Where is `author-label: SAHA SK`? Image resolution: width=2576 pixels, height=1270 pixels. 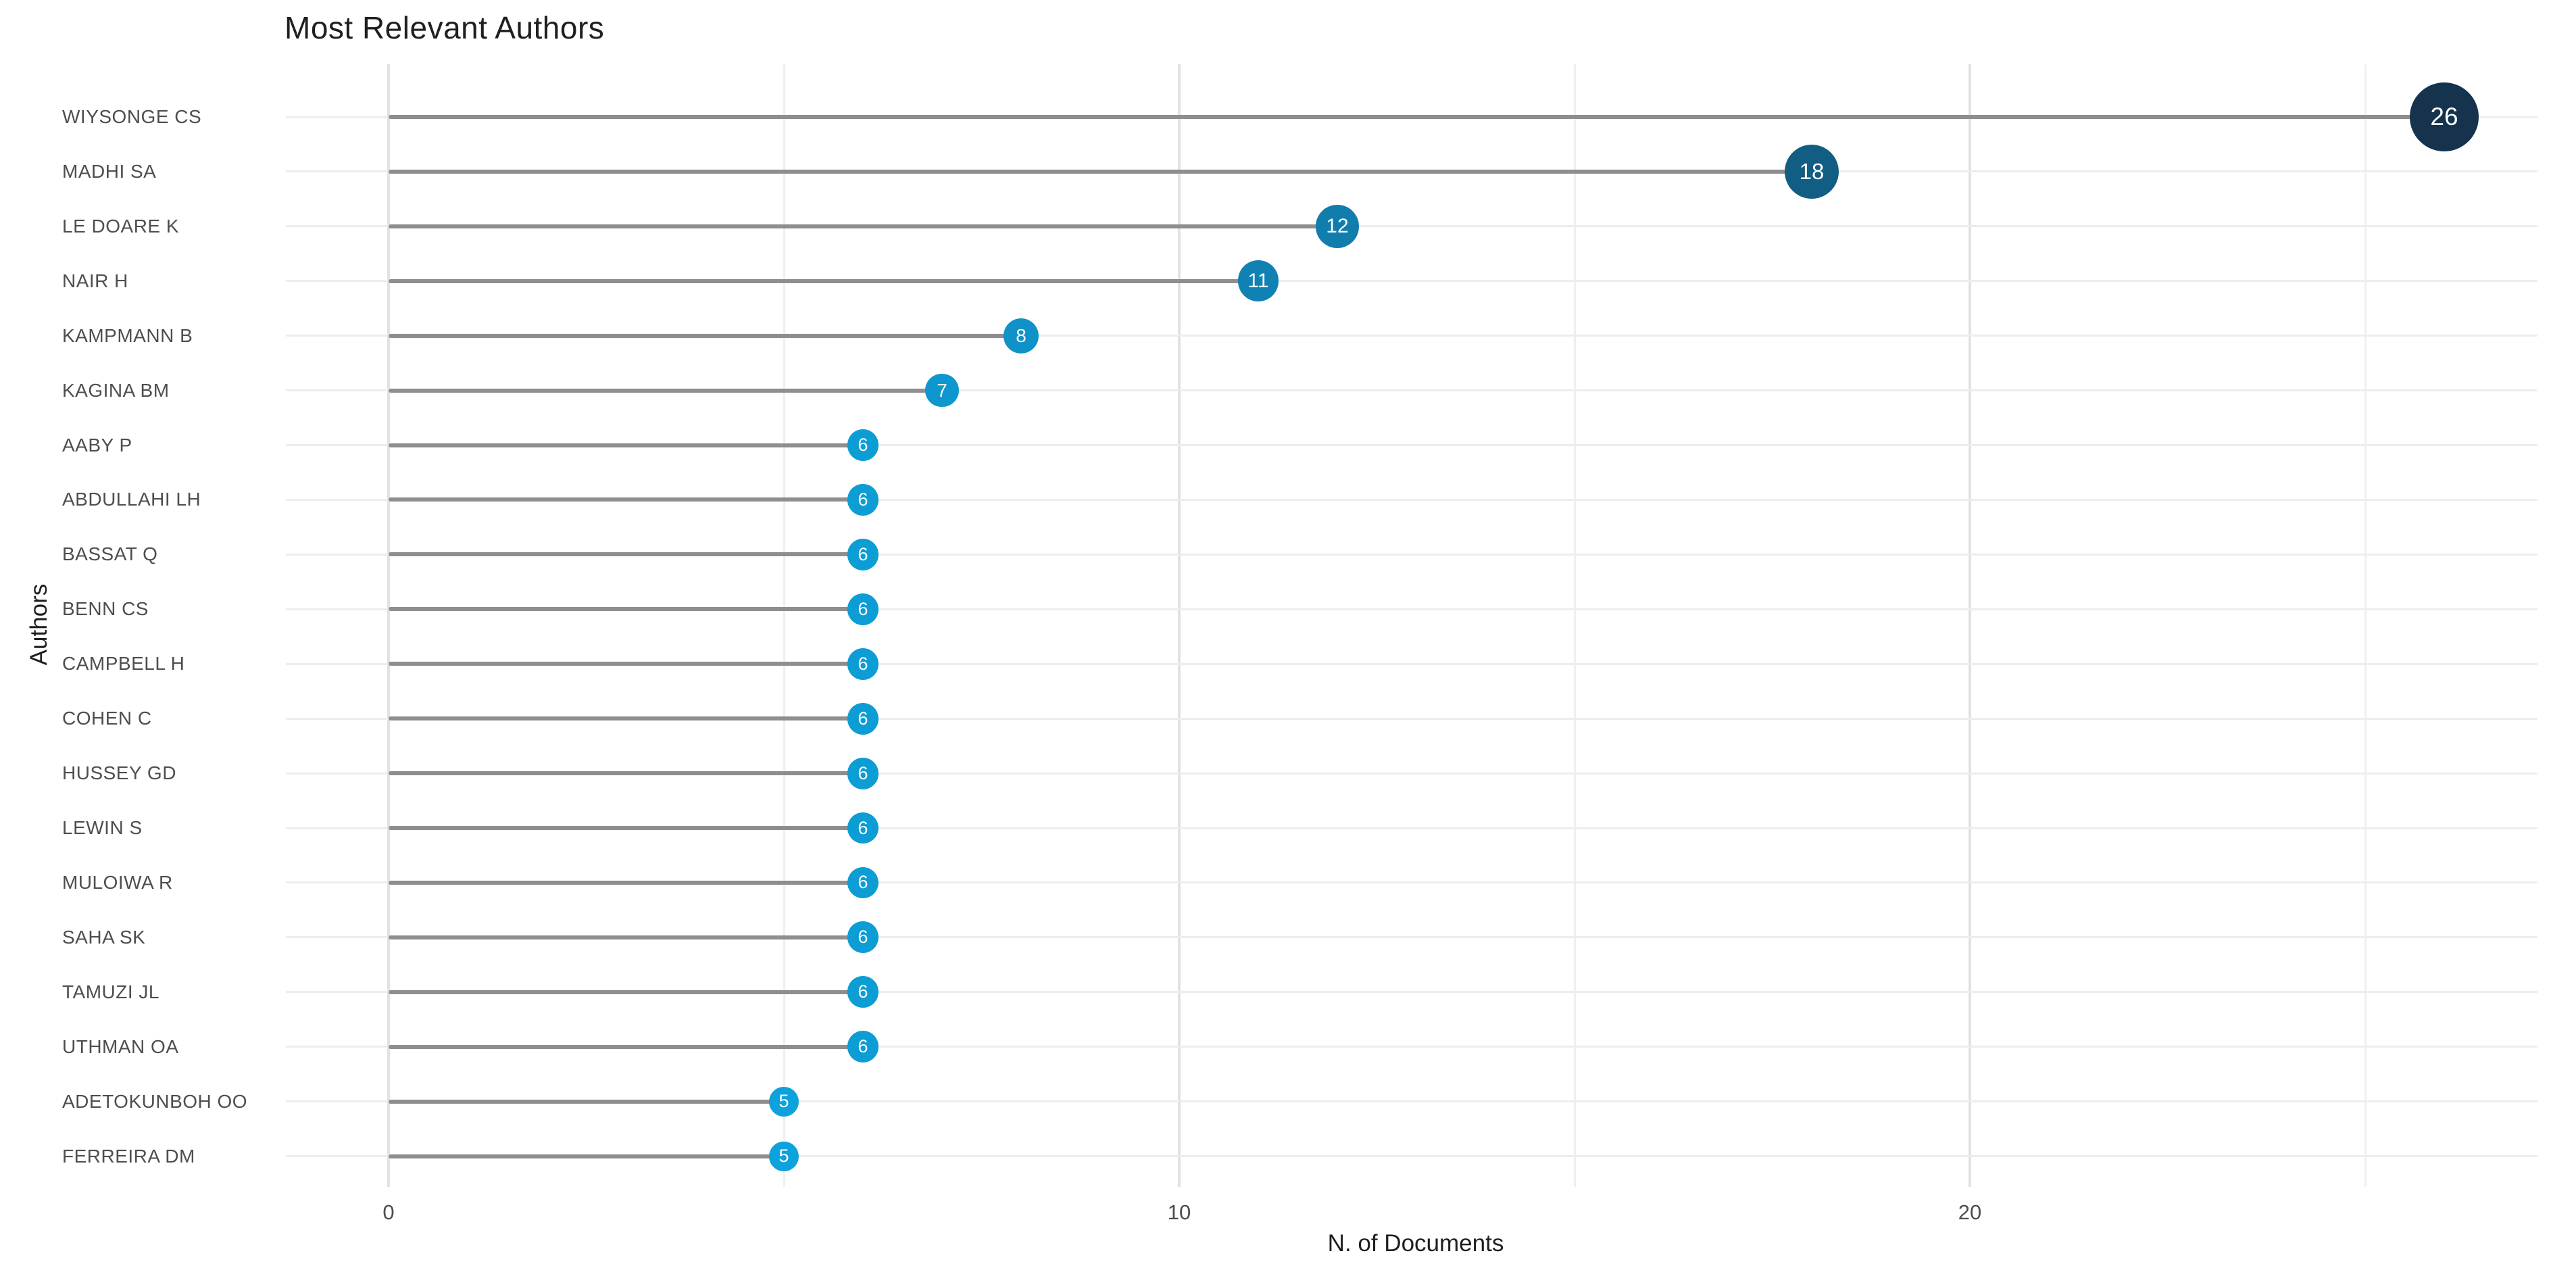 author-label: SAHA SK is located at coordinates (104, 937).